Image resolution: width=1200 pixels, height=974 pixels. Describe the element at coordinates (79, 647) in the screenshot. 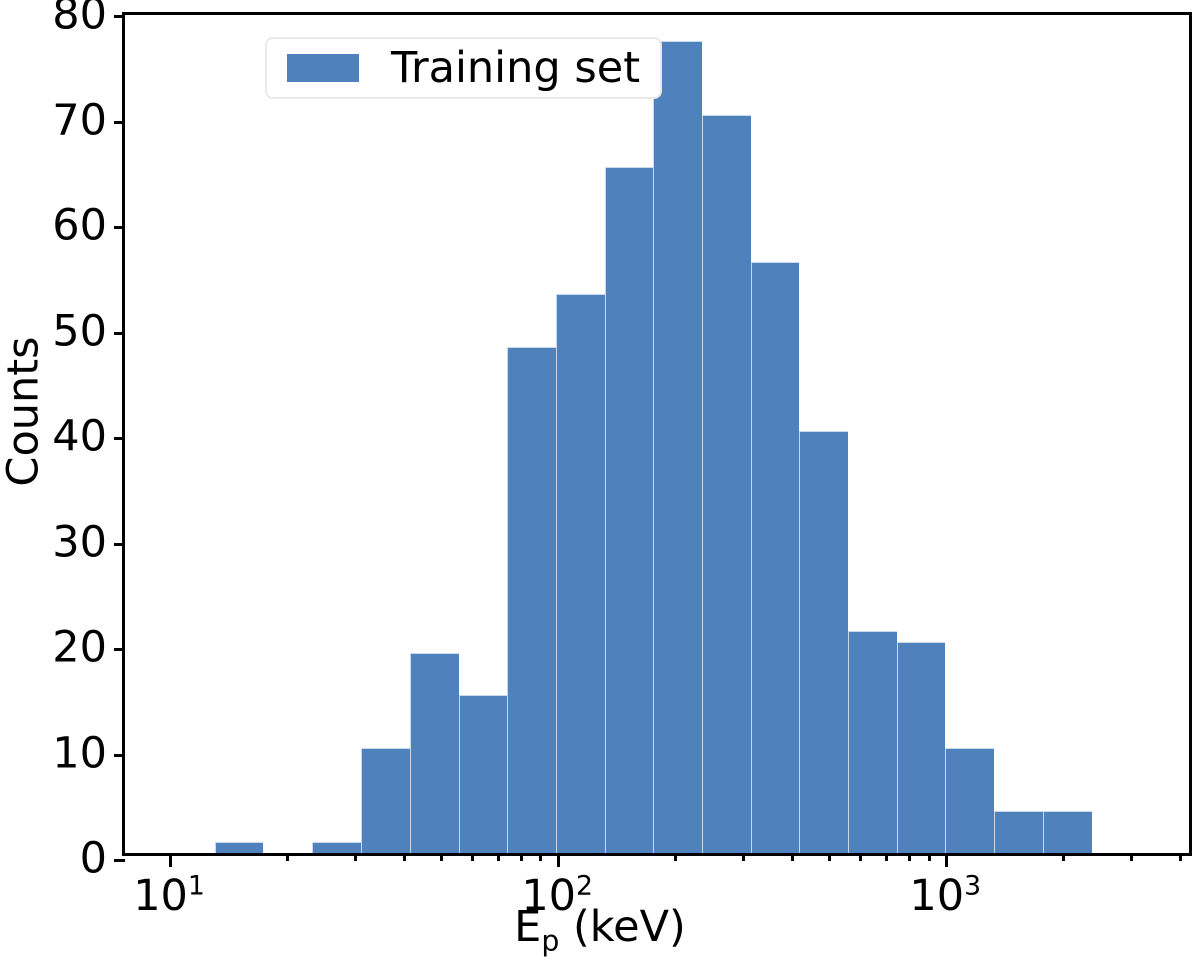

I see `y-tick-label: 20` at that location.